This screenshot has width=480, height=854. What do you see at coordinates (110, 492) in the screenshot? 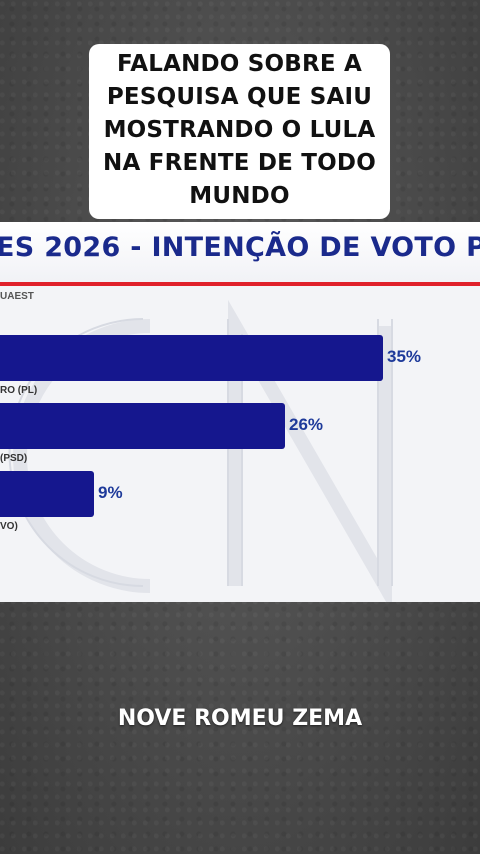
I see `bar-value-label: 9%` at bounding box center [110, 492].